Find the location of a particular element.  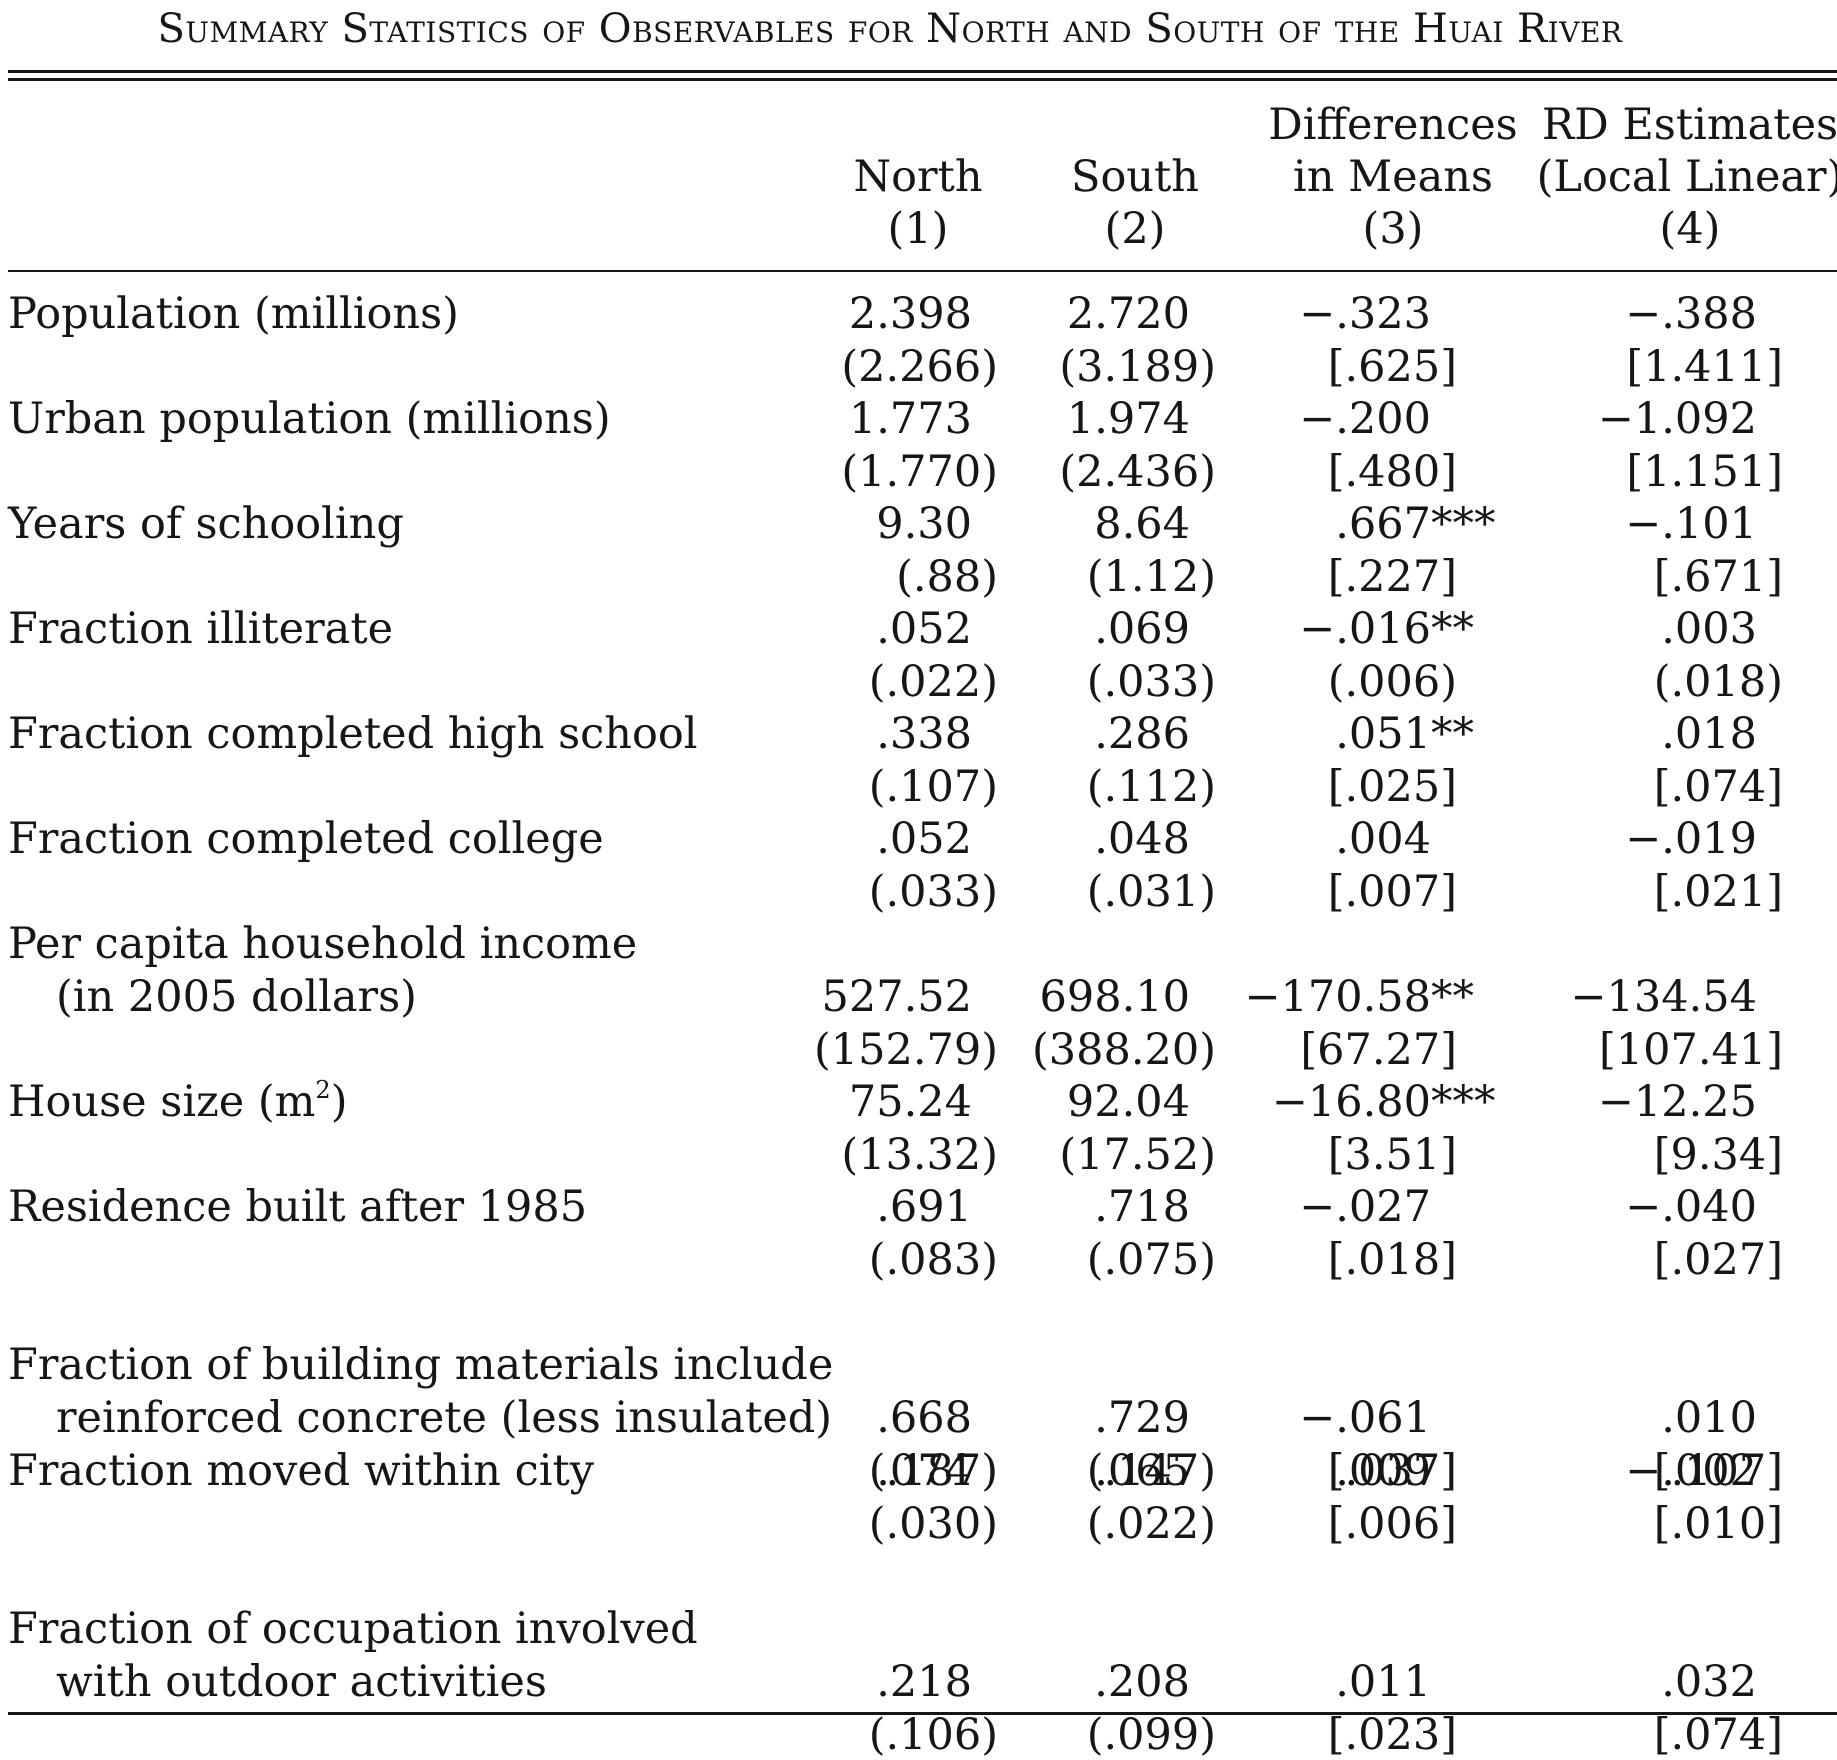

cell-error-col1: (.187) is located at coordinates (933, 1471).